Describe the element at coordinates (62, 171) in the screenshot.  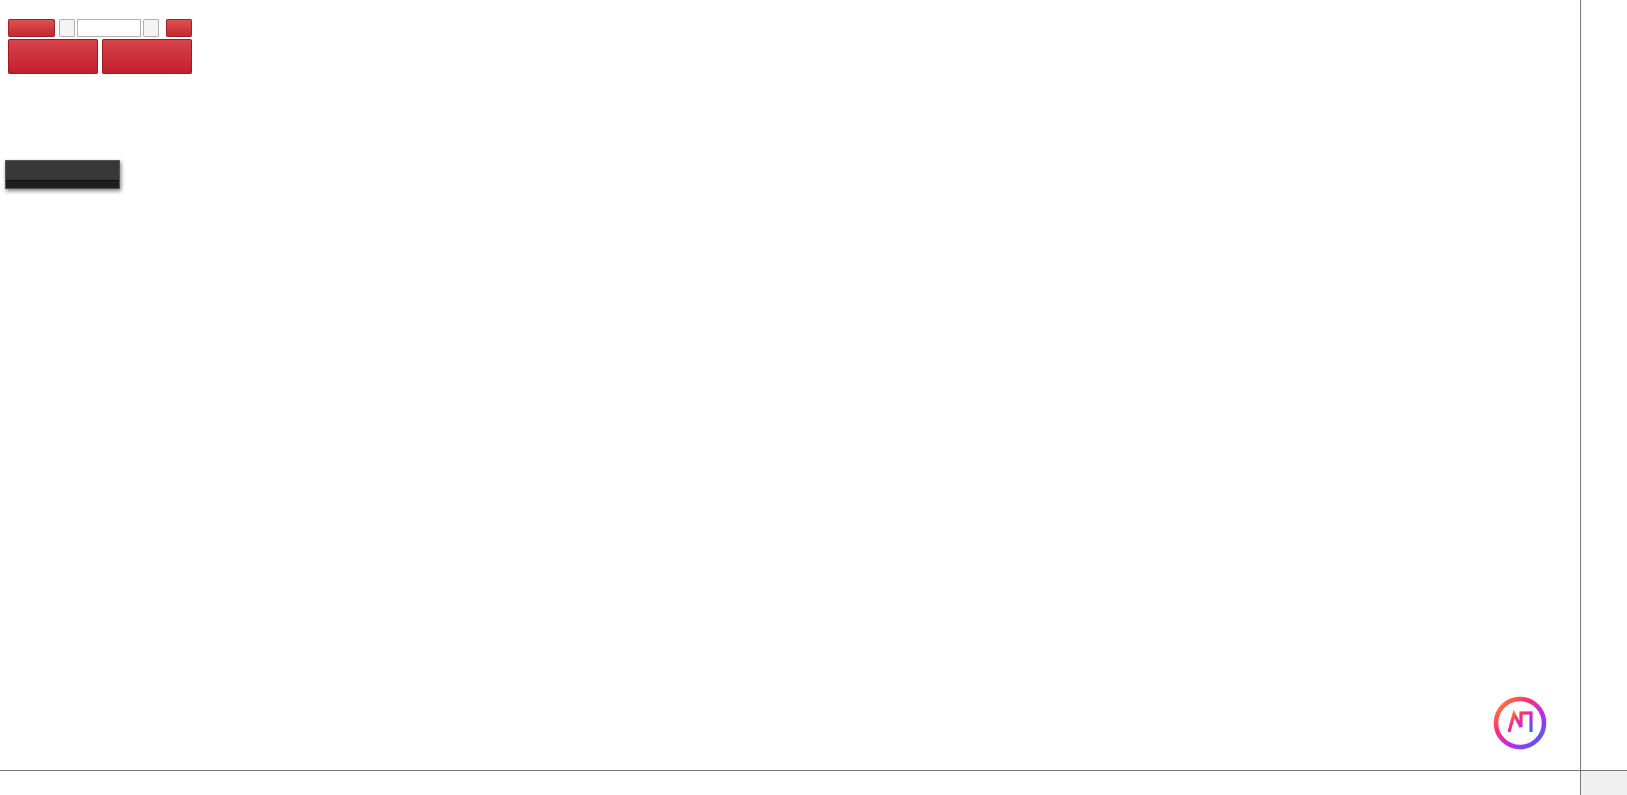
I see `numerology-titlebar` at that location.